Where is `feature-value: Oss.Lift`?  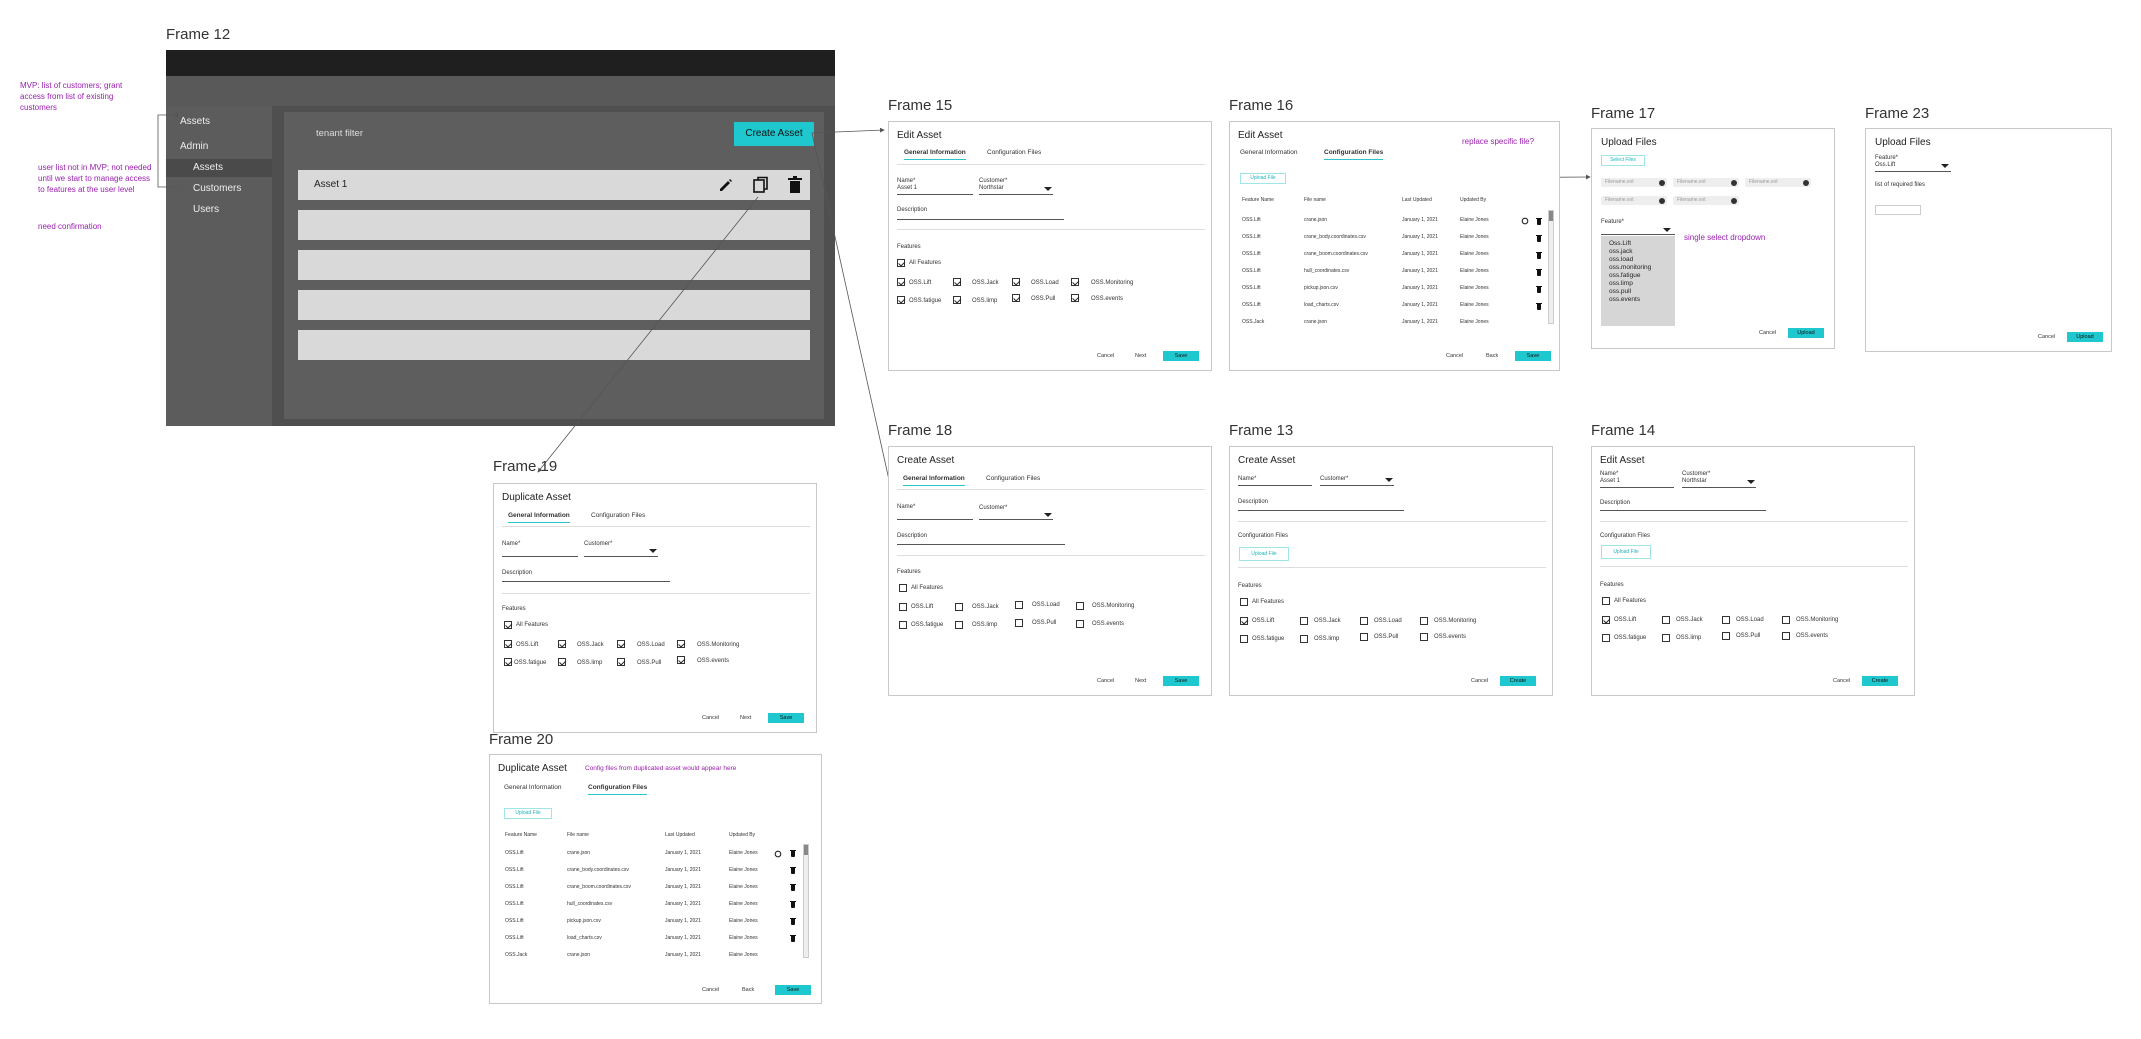 feature-value: Oss.Lift is located at coordinates (1885, 165).